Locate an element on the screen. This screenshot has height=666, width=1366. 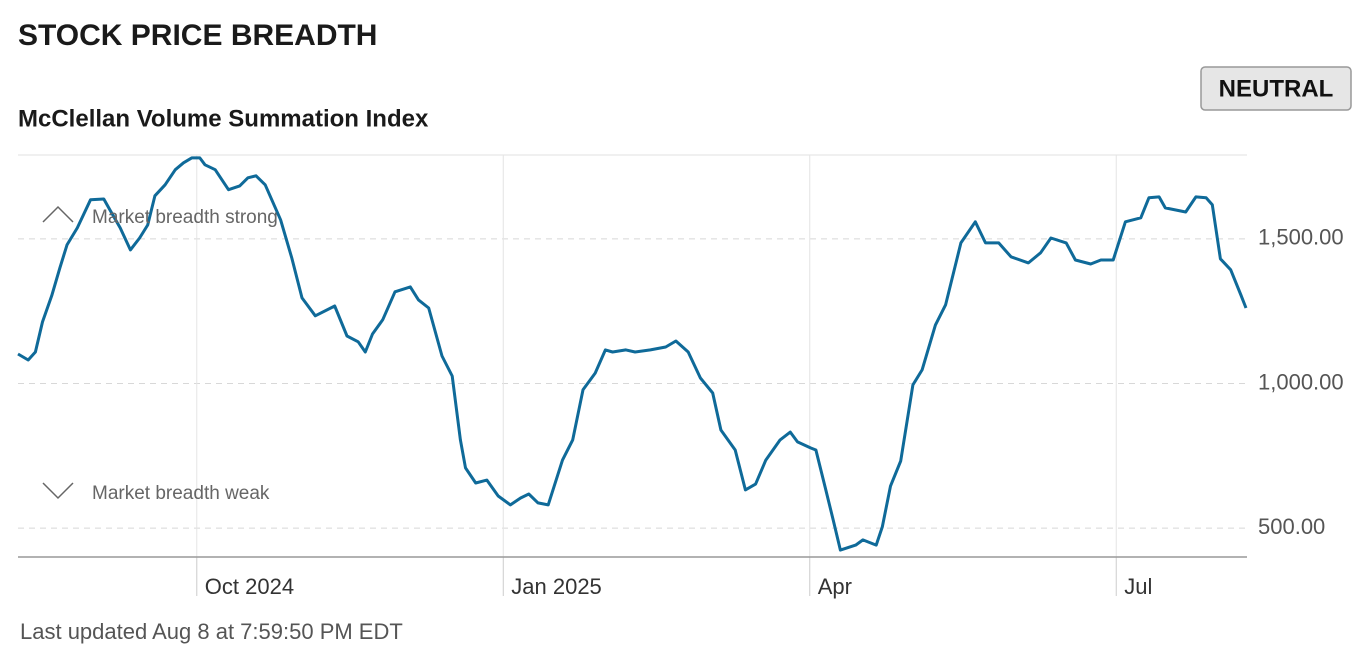
chart-title: STOCK PRICE BREADTH is located at coordinates (197, 35).